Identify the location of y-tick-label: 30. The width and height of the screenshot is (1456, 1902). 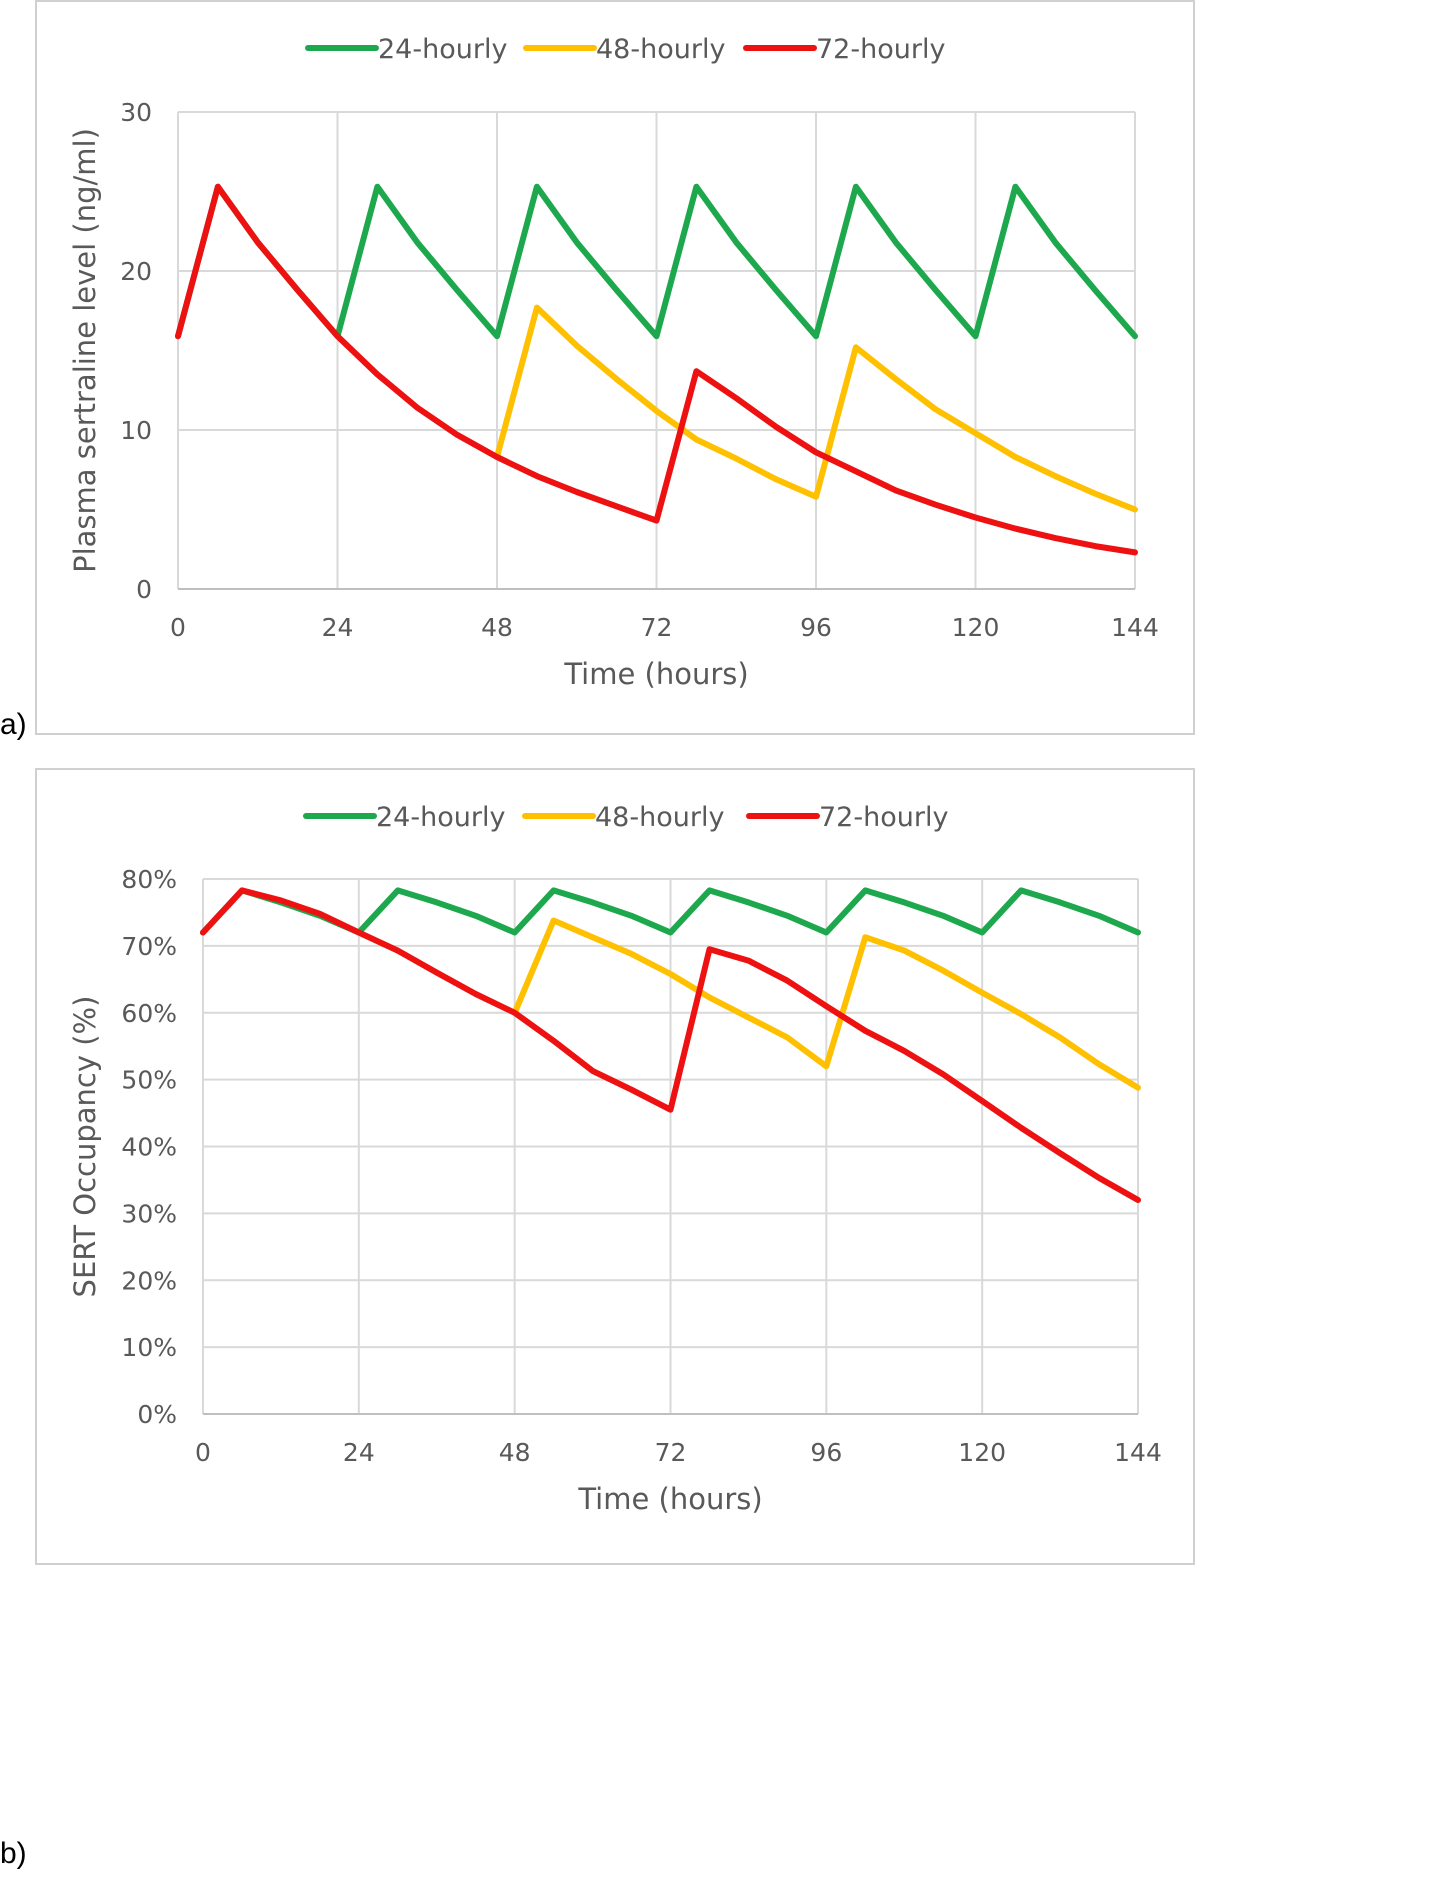
(136, 112).